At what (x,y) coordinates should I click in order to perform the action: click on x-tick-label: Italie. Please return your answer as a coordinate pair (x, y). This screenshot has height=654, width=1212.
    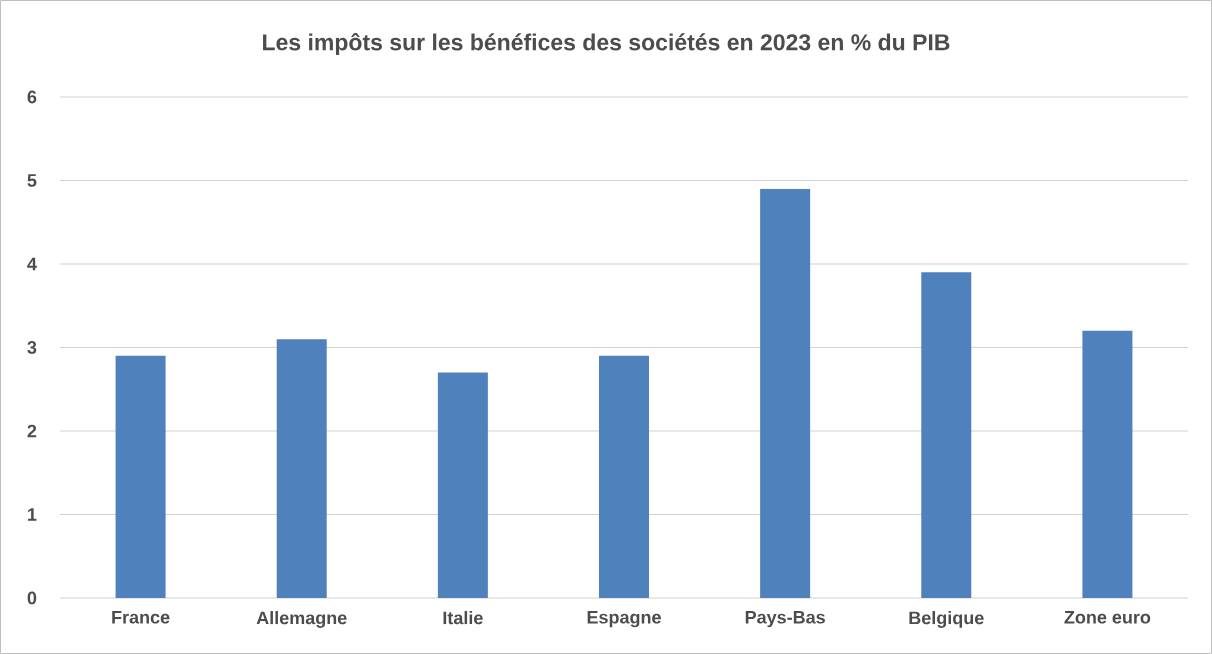
    Looking at the image, I should click on (463, 618).